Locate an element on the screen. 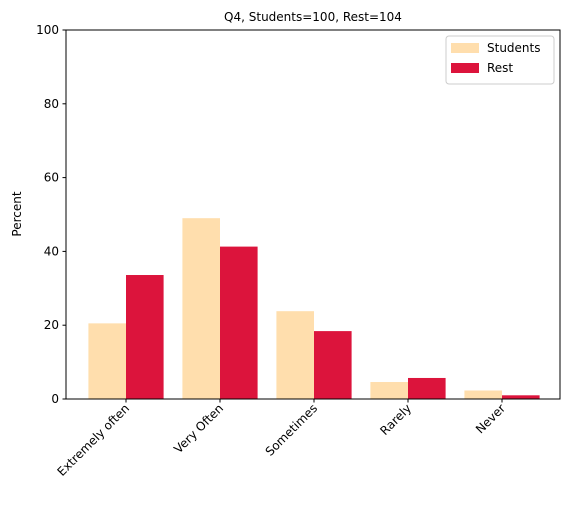 The image size is (571, 507). y-tick-label: 20 is located at coordinates (51, 325).